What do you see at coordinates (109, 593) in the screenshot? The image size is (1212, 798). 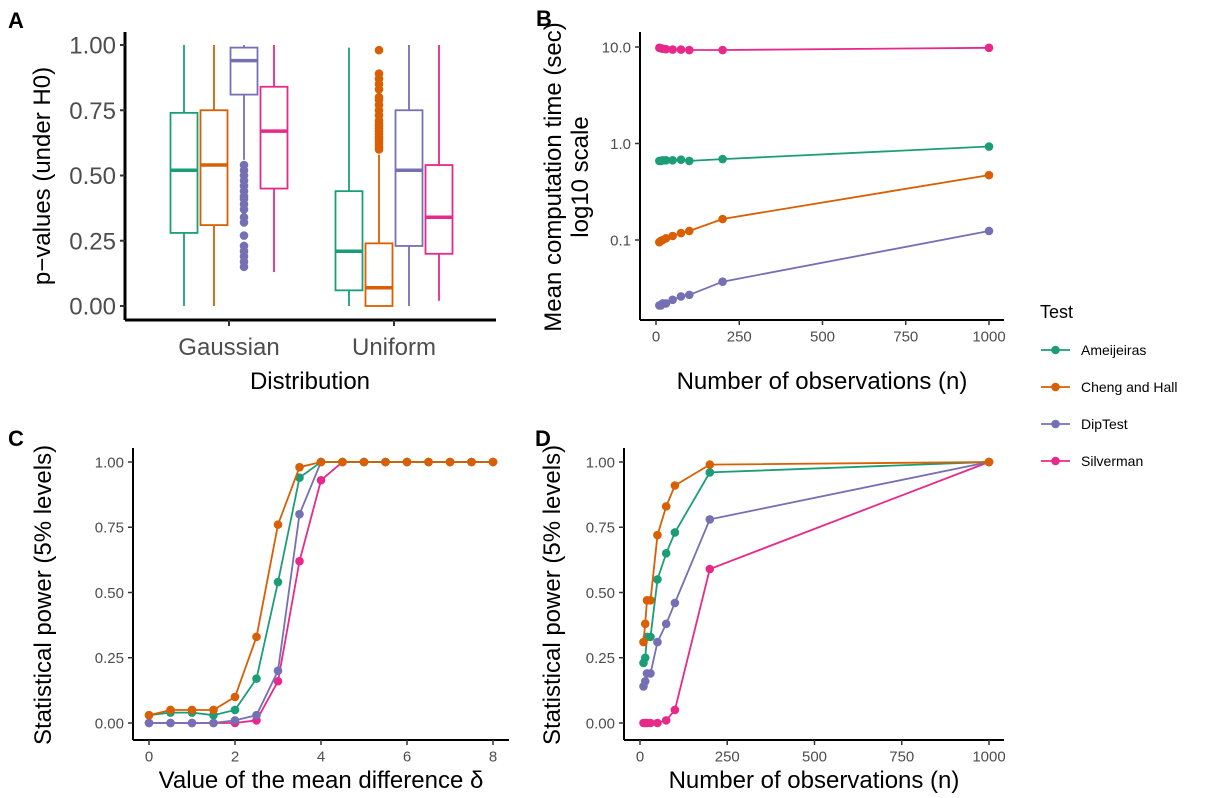 I see `y-tick-label: 0.50` at bounding box center [109, 593].